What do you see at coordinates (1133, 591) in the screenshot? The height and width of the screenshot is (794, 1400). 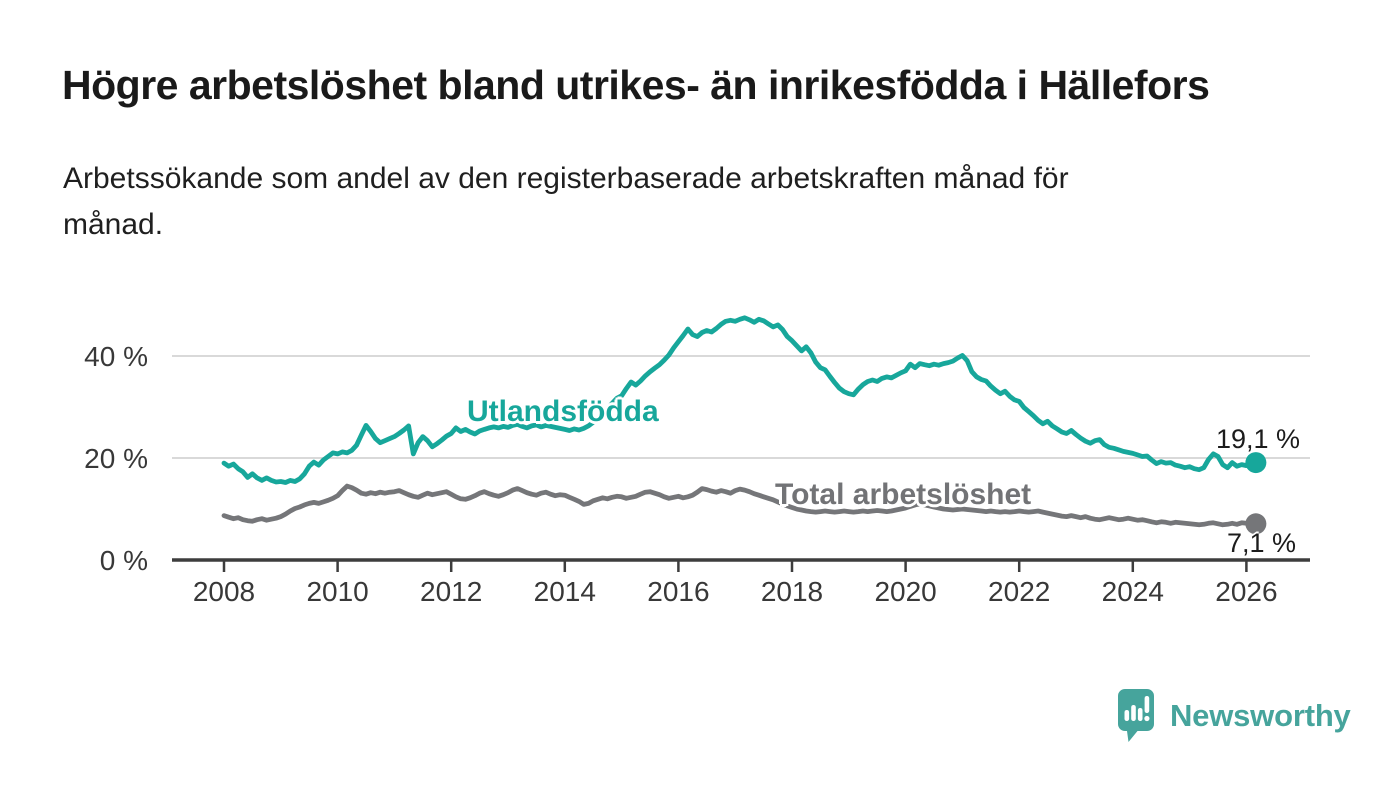 I see `x-axis-label-2024: 2024` at bounding box center [1133, 591].